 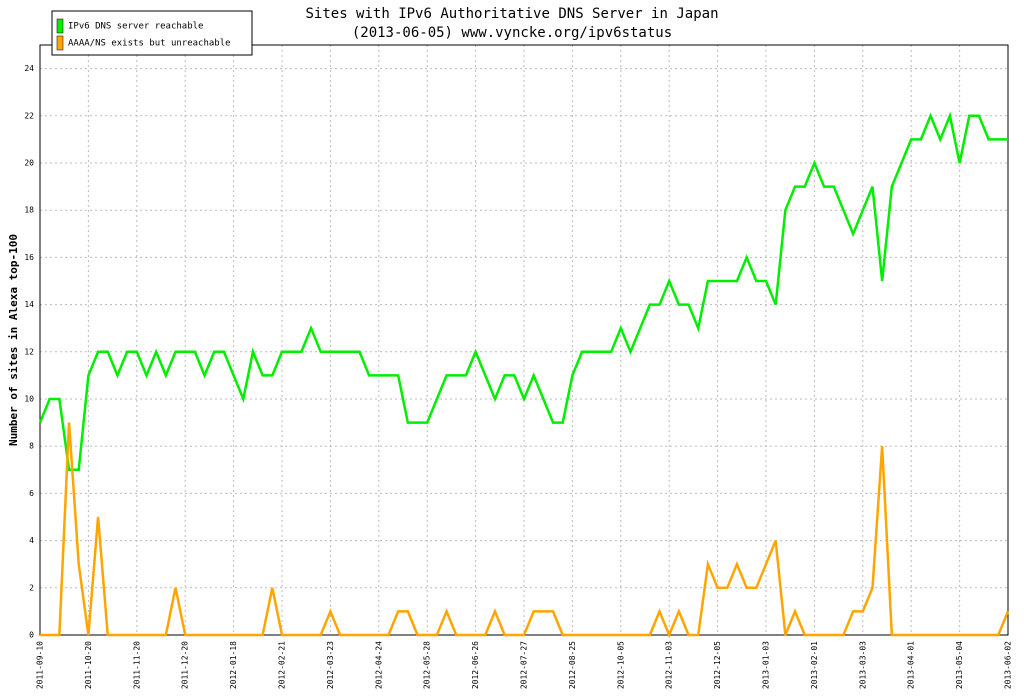 What do you see at coordinates (29, 257) in the screenshot?
I see `y-tick-label: 16` at bounding box center [29, 257].